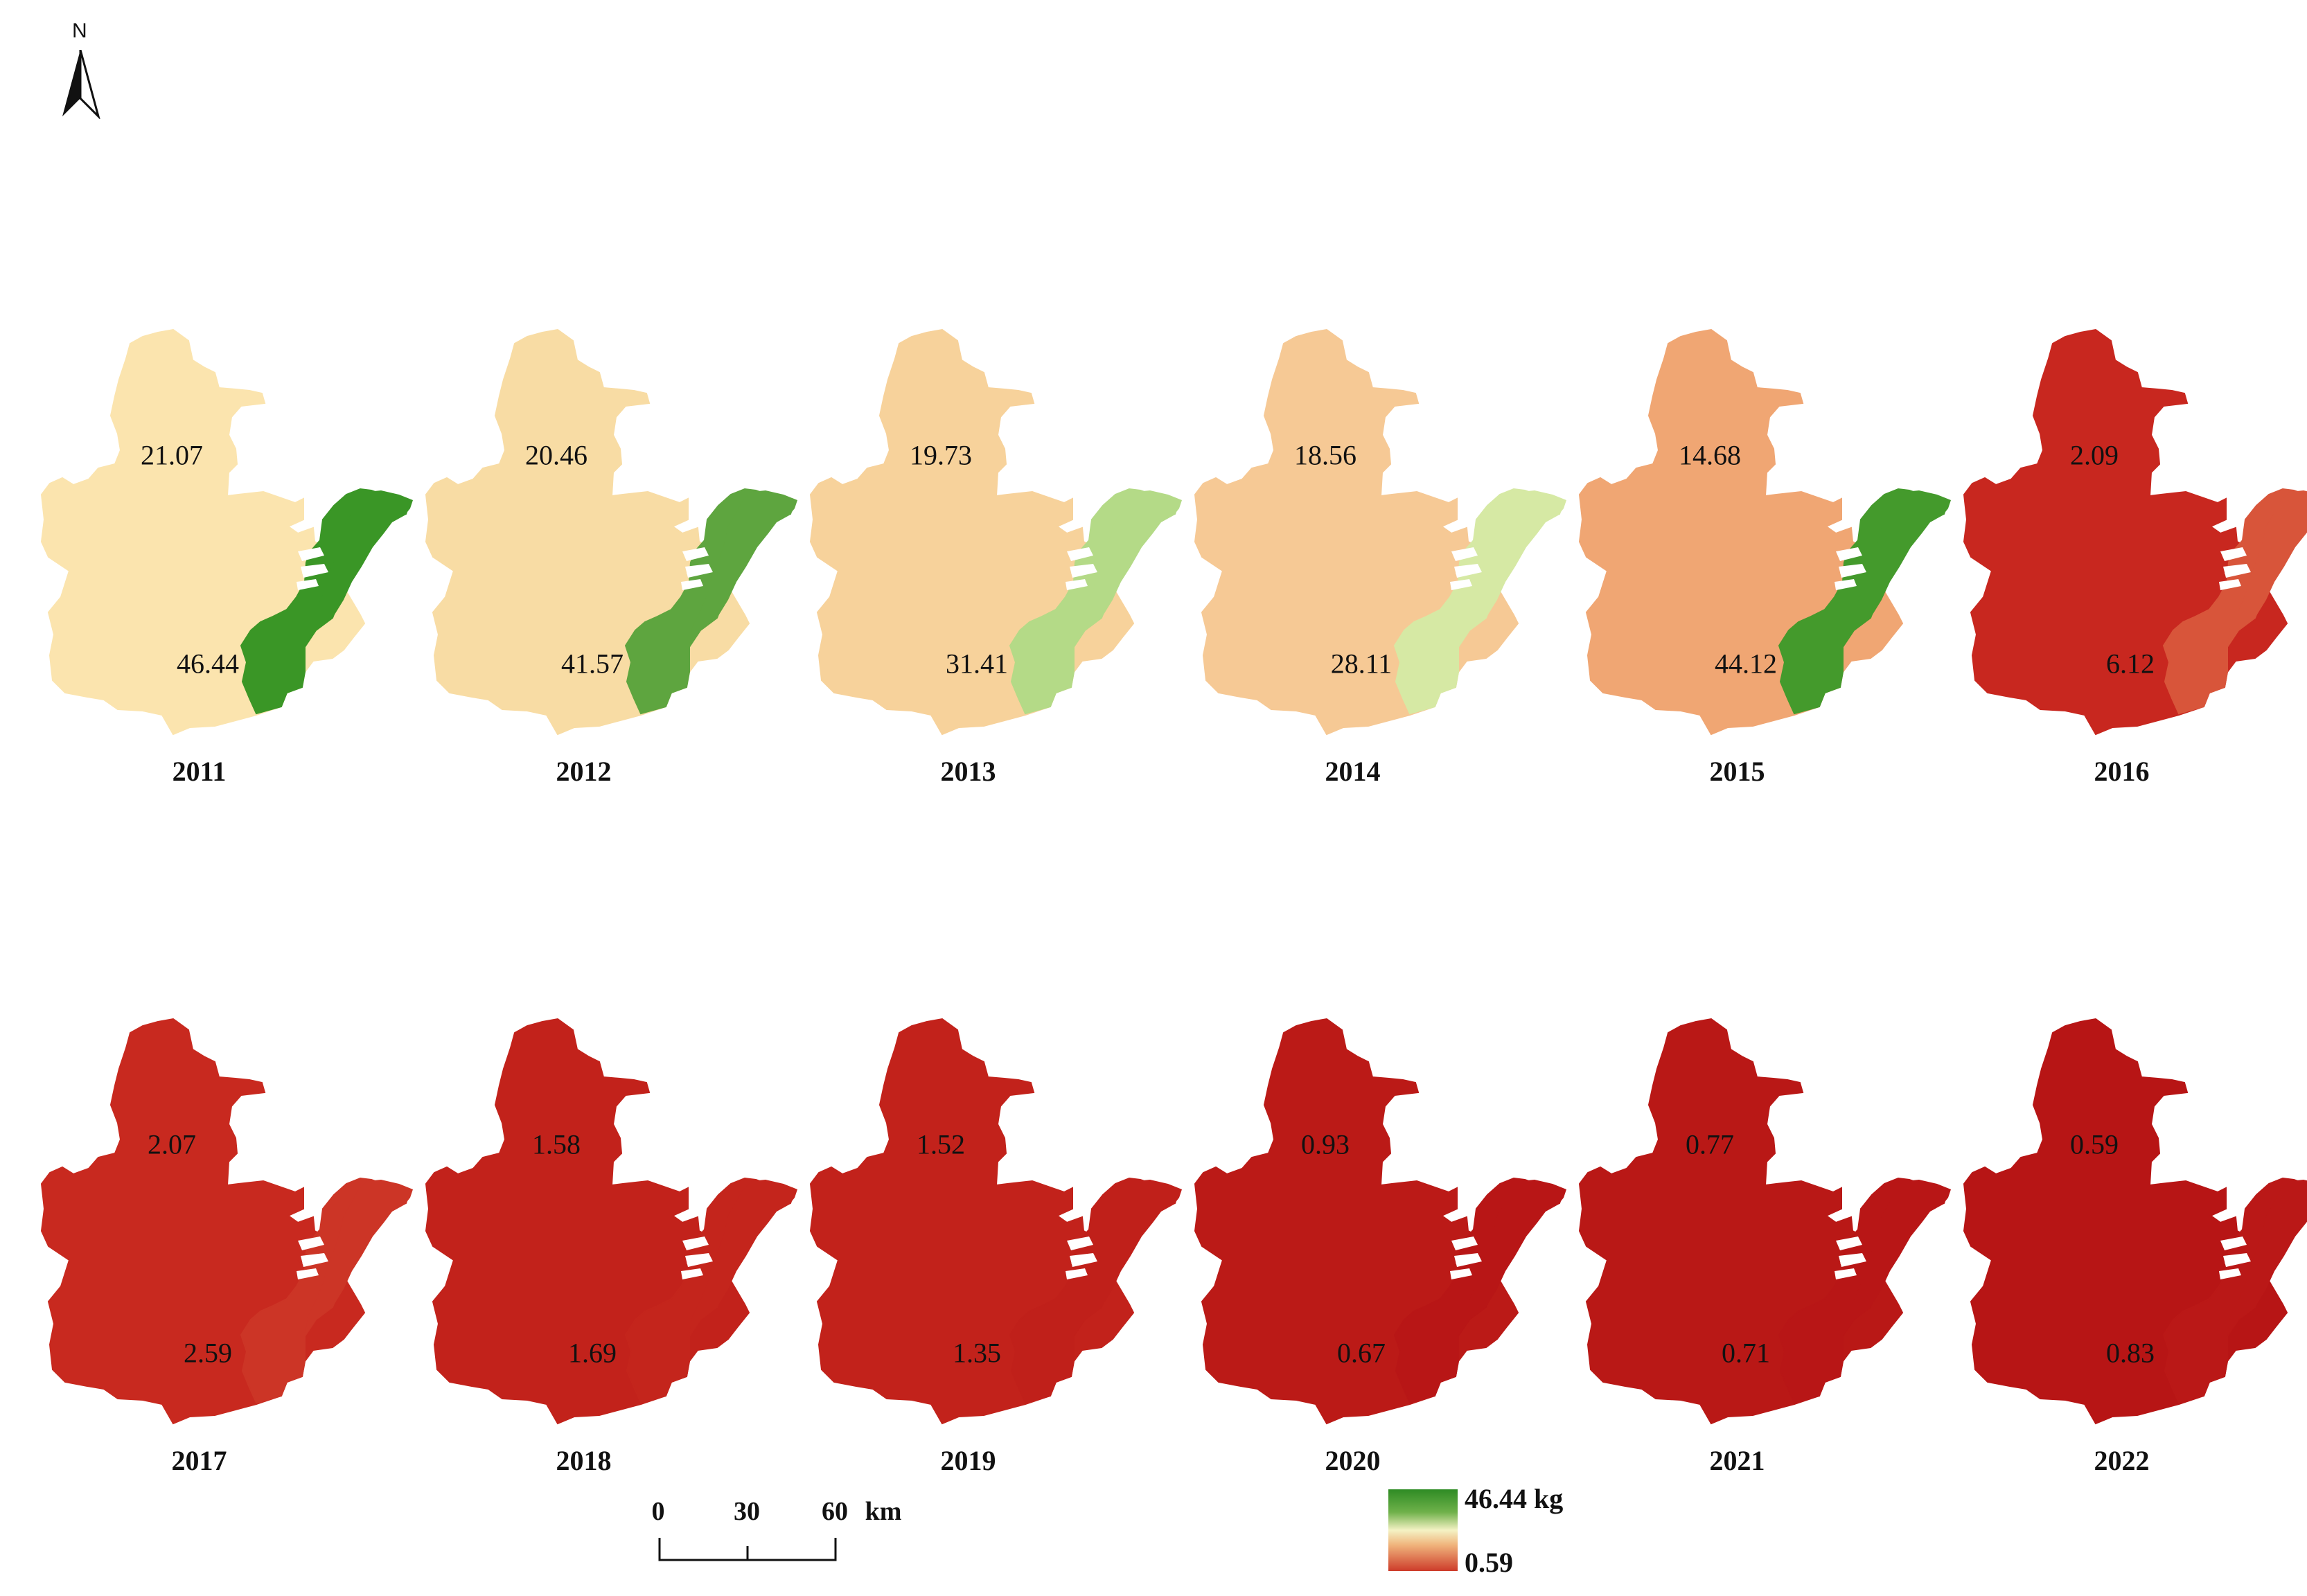 The image size is (2307, 1596). I want to click on map-panel-2012: 20.46 41.57 2012, so click(594, 485).